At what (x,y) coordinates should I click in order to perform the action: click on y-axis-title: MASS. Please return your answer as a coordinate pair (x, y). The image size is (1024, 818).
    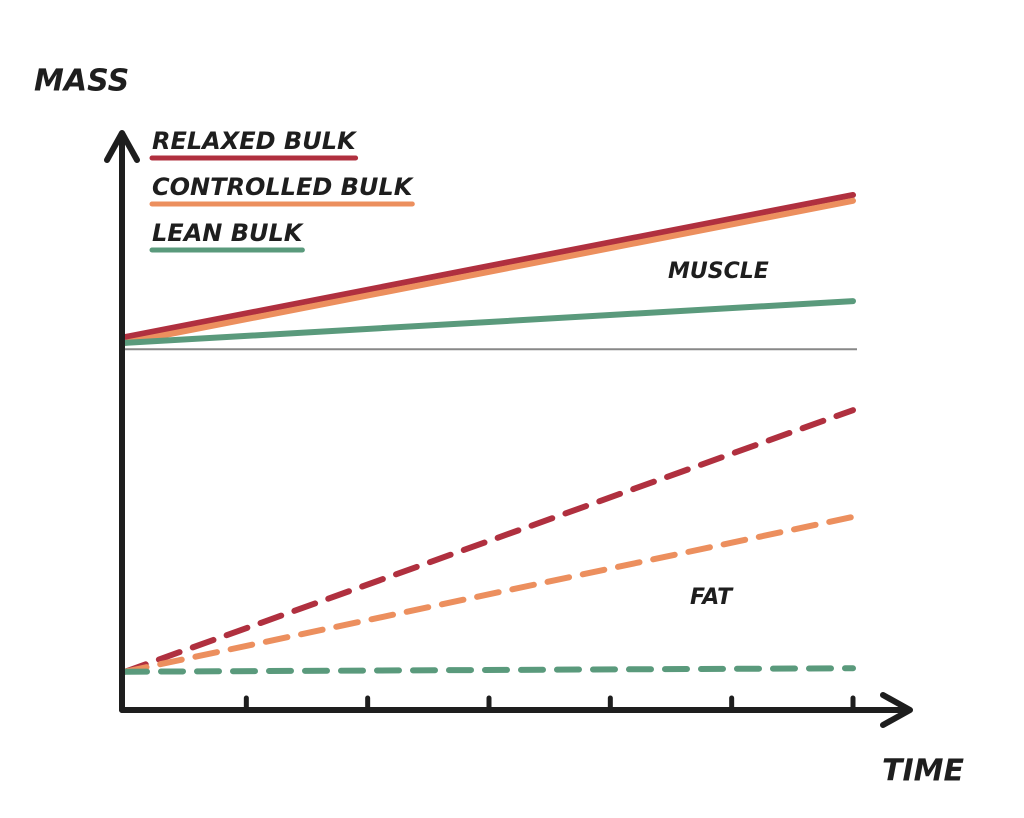
    Looking at the image, I should click on (81, 81).